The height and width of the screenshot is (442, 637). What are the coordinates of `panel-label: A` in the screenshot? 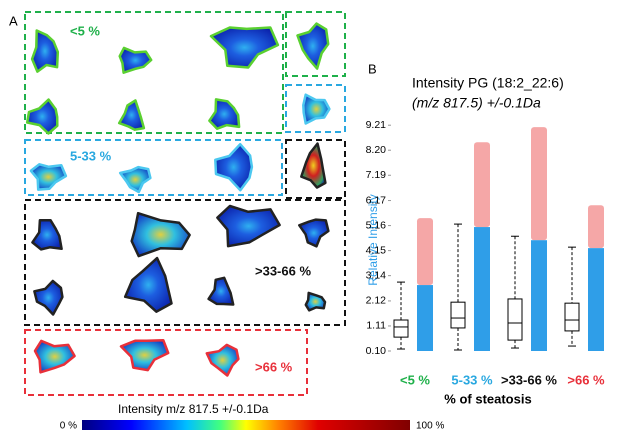 It's located at (13, 20).